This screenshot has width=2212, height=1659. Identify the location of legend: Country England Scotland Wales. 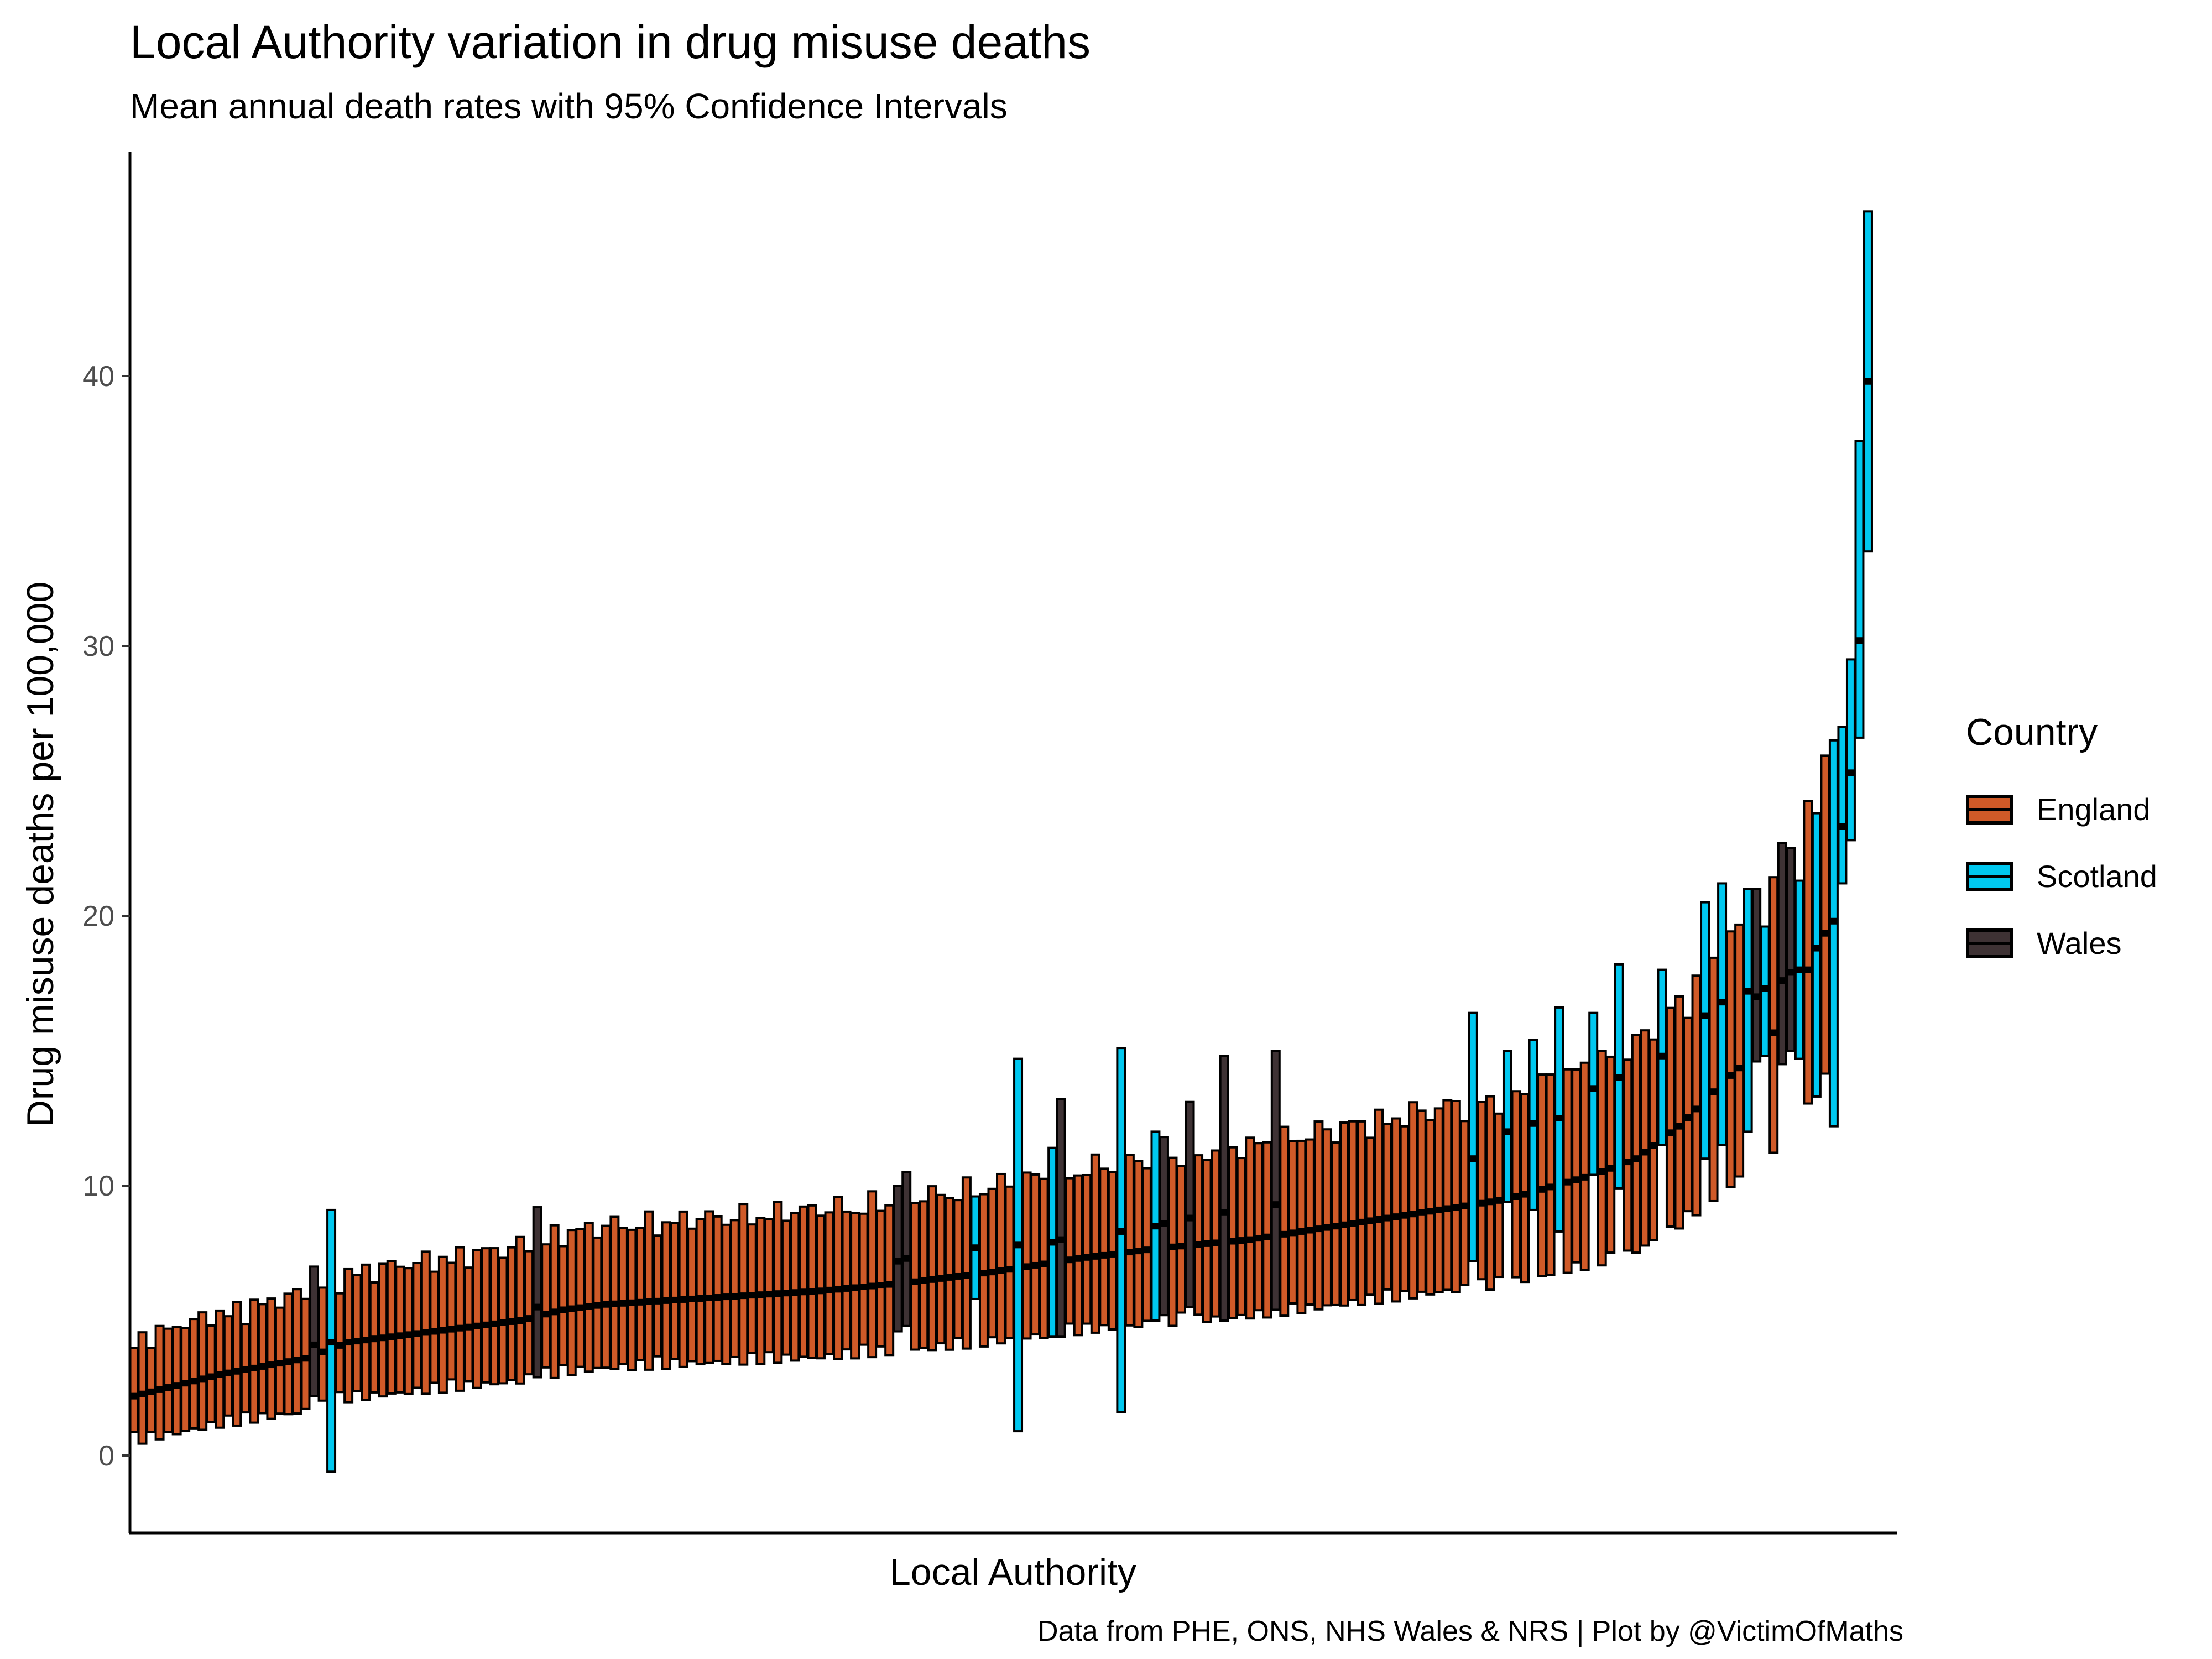
(2062, 844).